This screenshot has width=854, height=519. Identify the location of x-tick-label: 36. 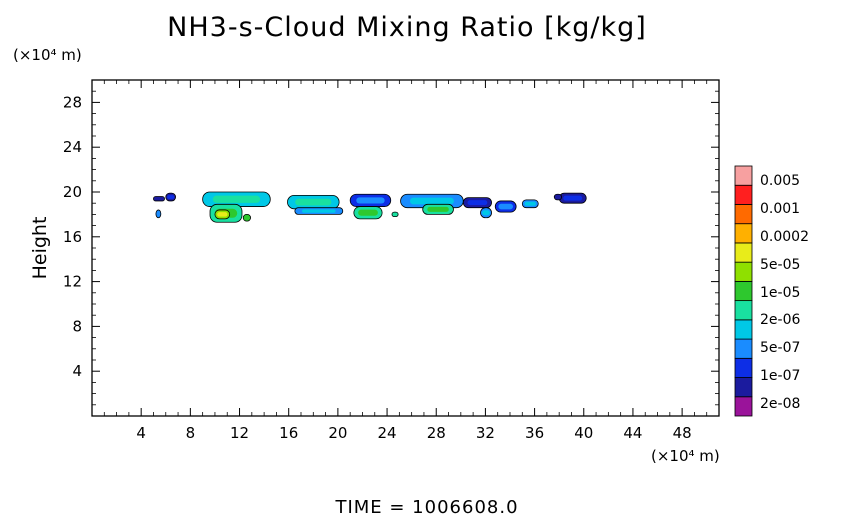
(534, 433).